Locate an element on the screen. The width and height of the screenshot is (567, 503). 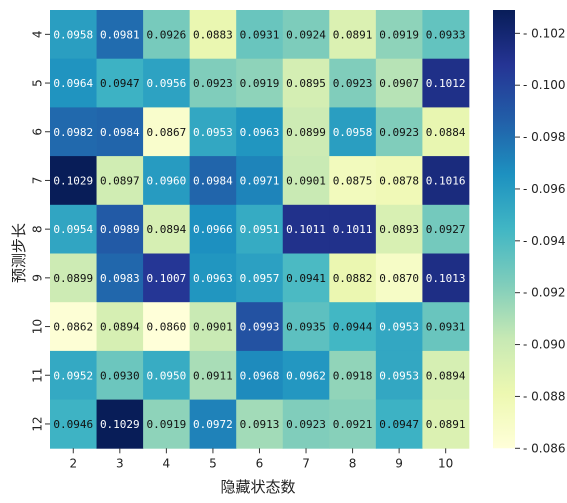
cell-value-label: 0.0964 is located at coordinates (73, 83).